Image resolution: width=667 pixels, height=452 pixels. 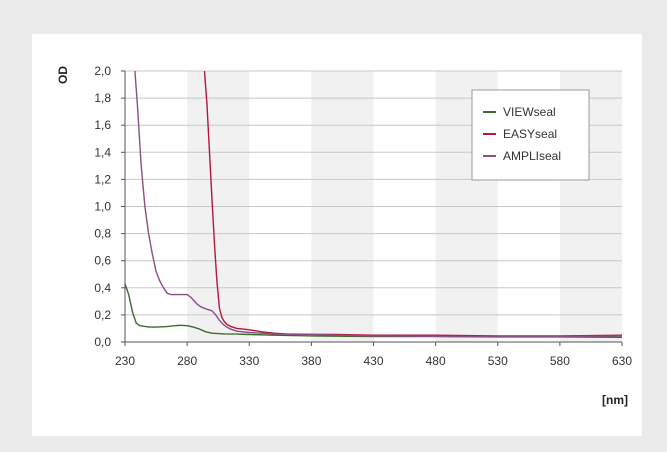 What do you see at coordinates (102, 288) in the screenshot?
I see `y-tick-label: 0,4` at bounding box center [102, 288].